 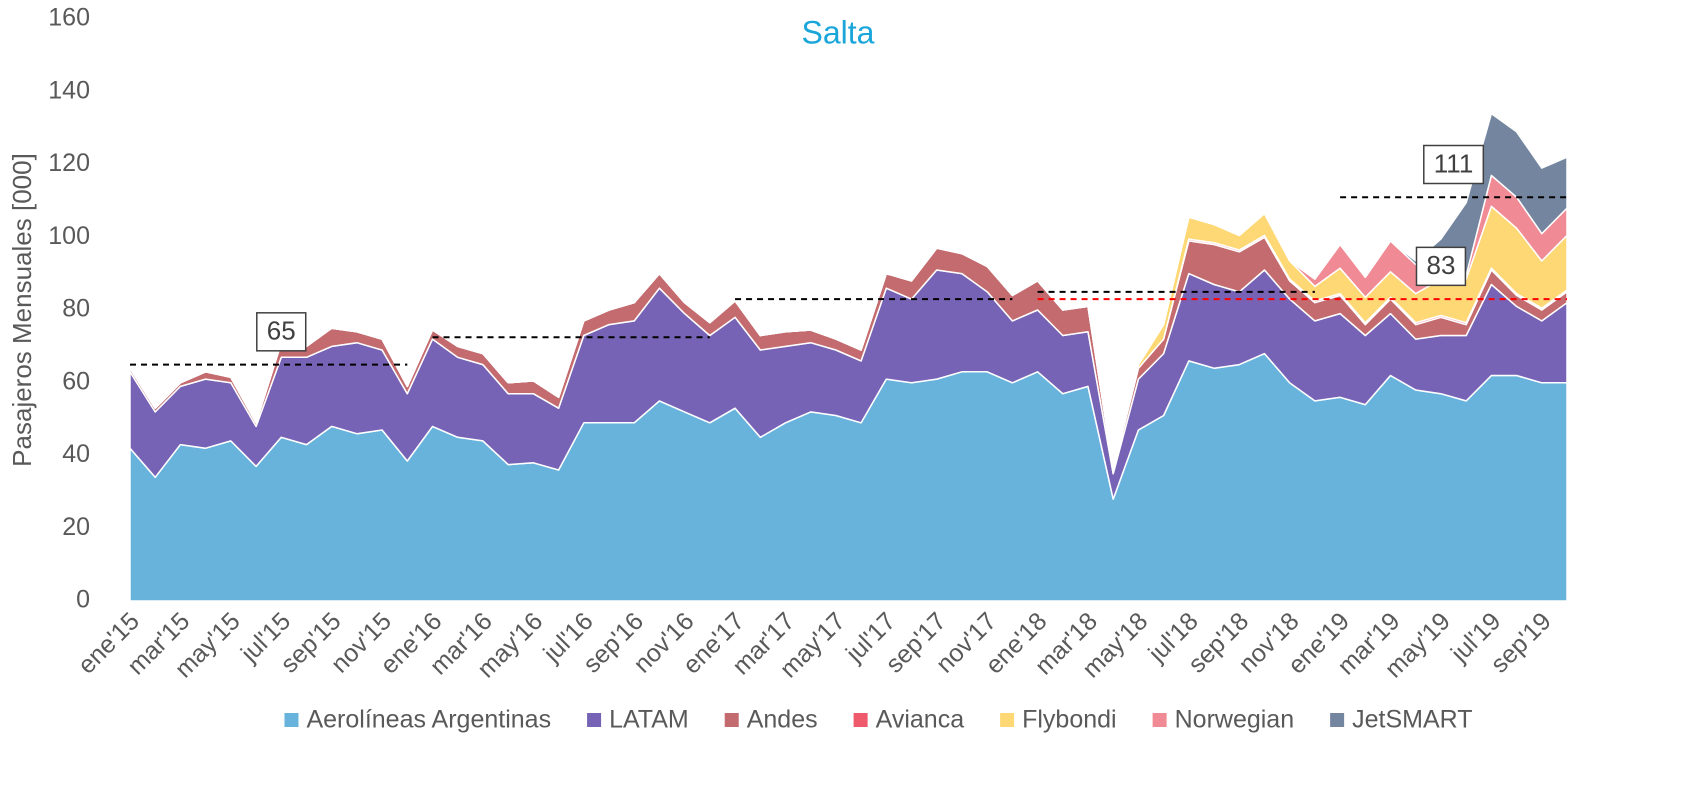 I want to click on annotation-label: 111, so click(x=1454, y=163).